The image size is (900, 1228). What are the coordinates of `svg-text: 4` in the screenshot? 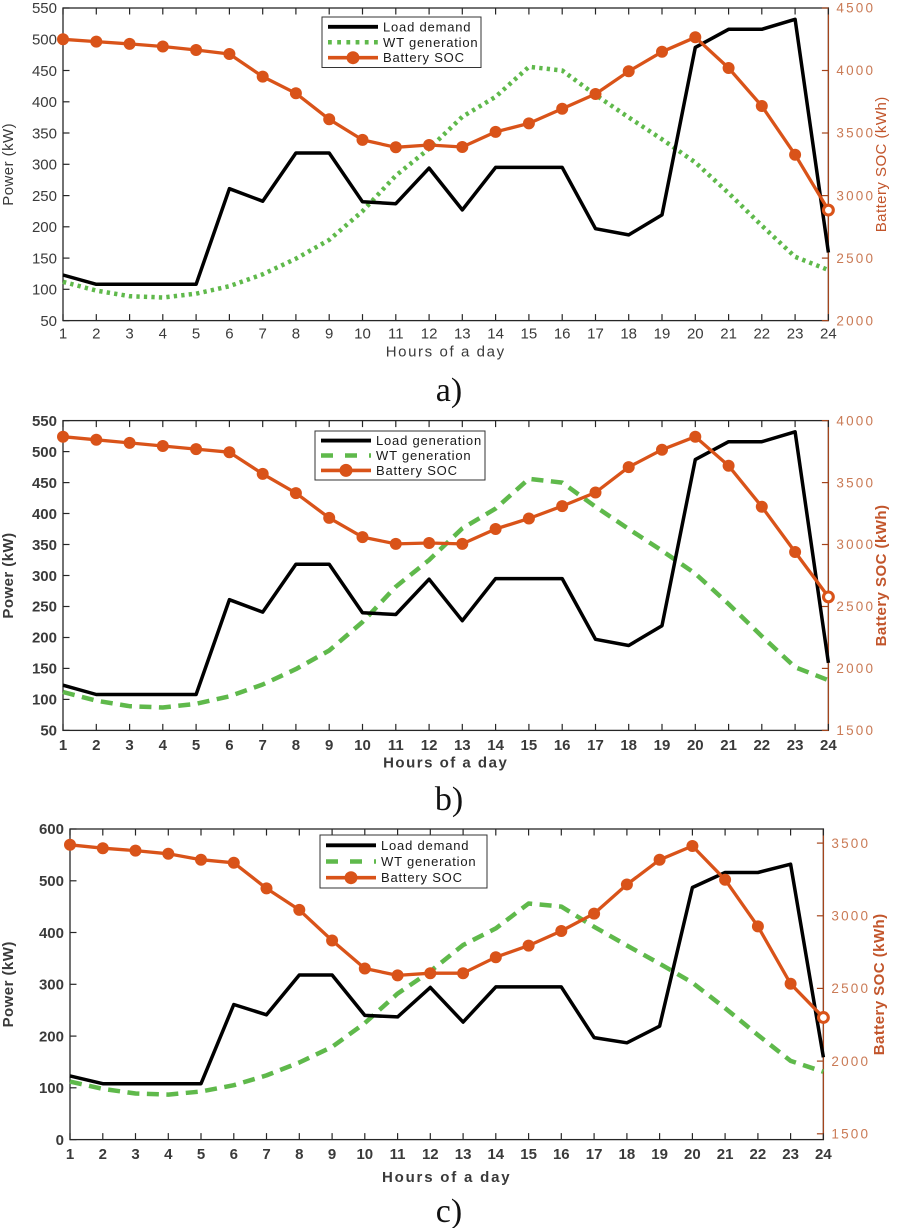 It's located at (168, 1154).